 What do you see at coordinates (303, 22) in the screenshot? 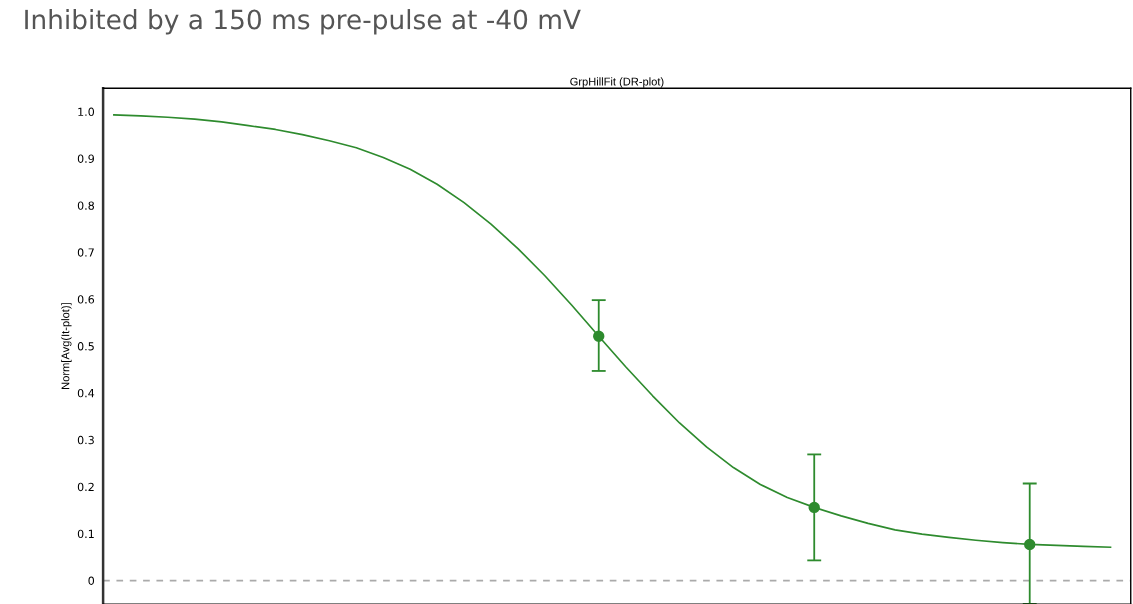
I see `chart-title: Inhibited by a 150 ms pre-pulse at -40 mV` at bounding box center [303, 22].